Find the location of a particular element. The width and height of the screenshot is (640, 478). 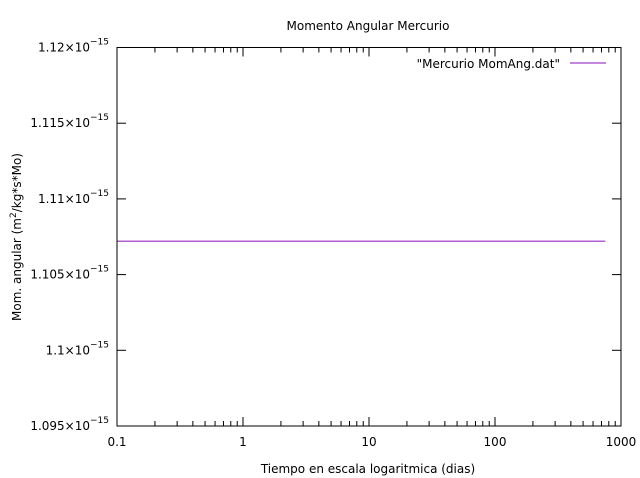

x-tick-label: 10 is located at coordinates (368, 442).